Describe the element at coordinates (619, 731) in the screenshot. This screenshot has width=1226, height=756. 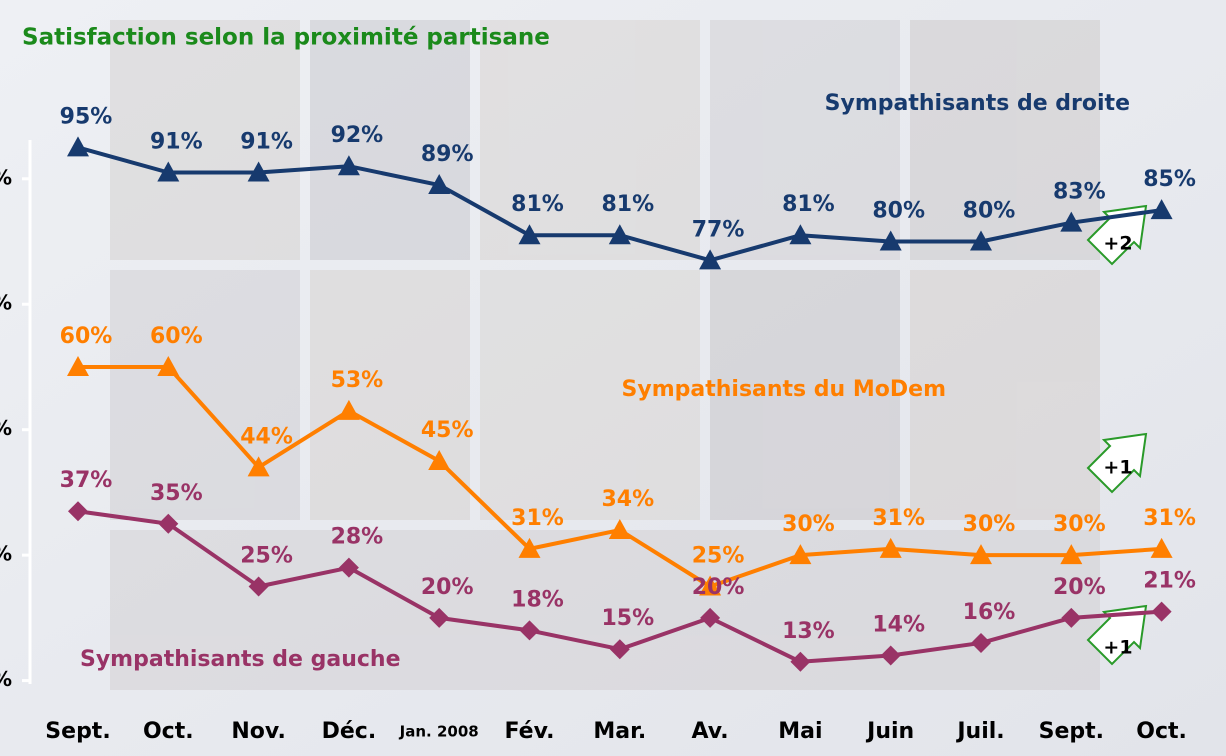
I see `x-tick-label: Mar.` at that location.